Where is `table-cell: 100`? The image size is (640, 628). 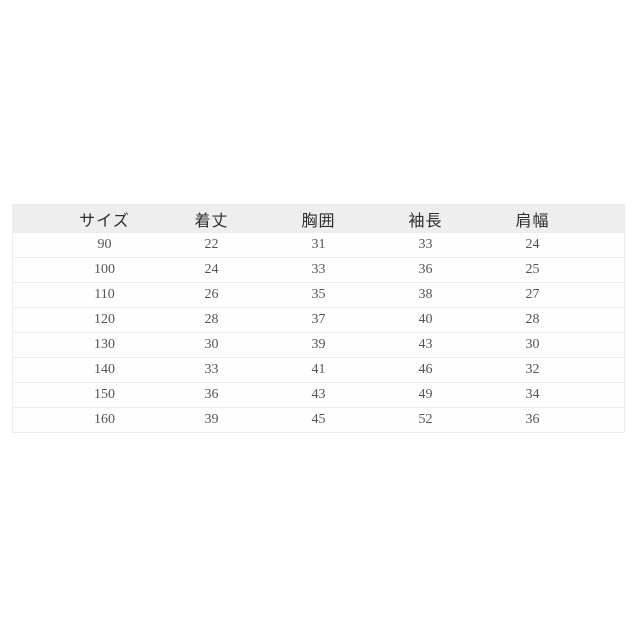
table-cell: 100 is located at coordinates (104, 269).